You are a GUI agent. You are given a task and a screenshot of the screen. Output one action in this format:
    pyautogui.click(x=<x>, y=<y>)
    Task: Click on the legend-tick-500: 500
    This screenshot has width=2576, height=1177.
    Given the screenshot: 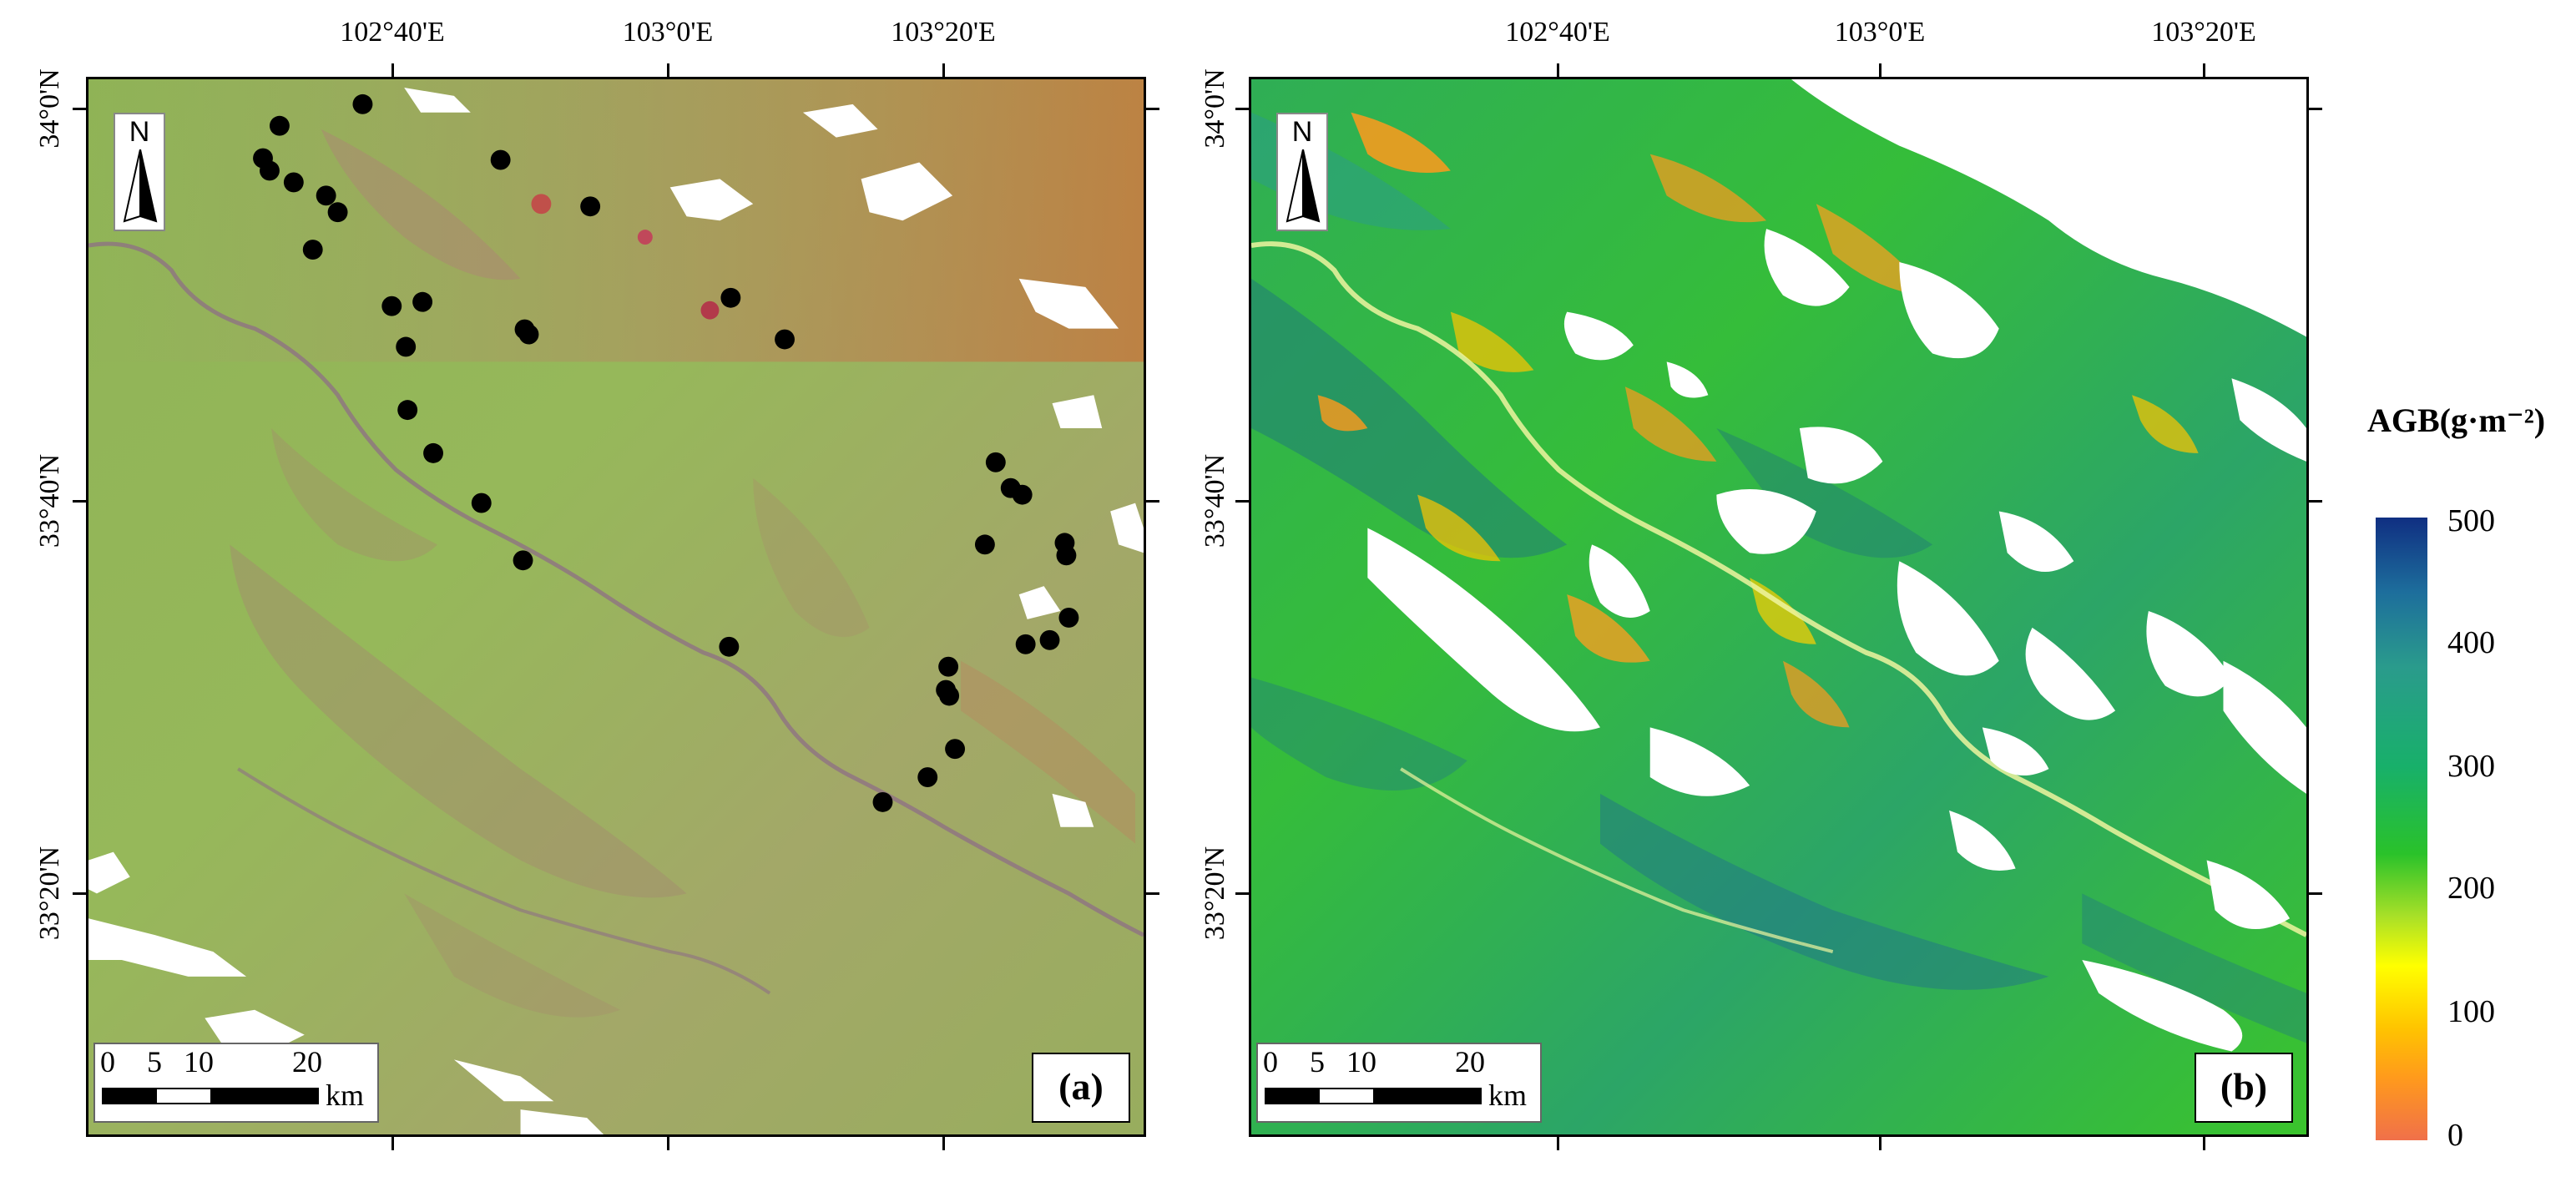 What is the action you would take?
    pyautogui.click(x=2471, y=520)
    